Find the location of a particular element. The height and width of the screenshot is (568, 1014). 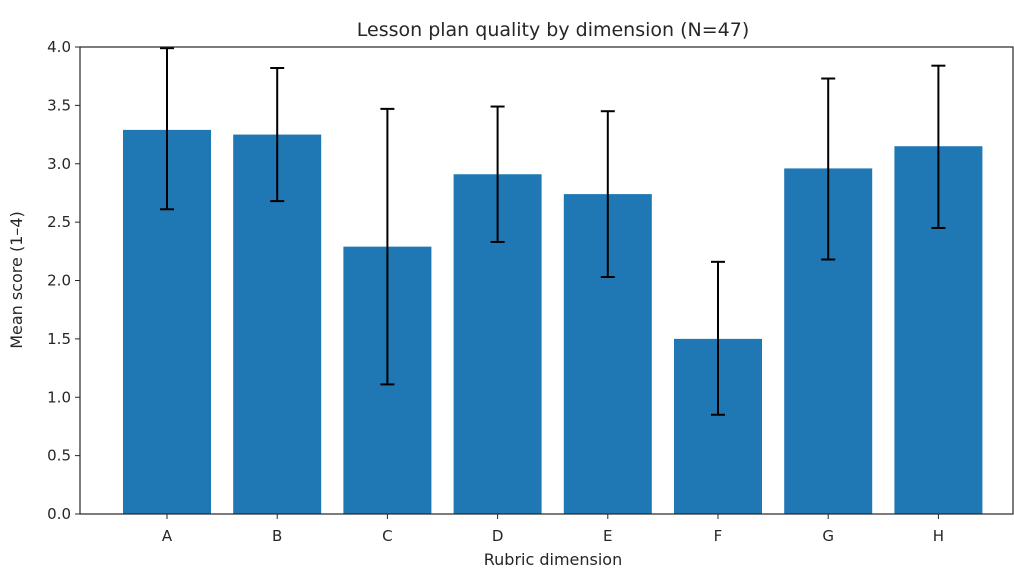

x-tick-label: B is located at coordinates (277, 536).